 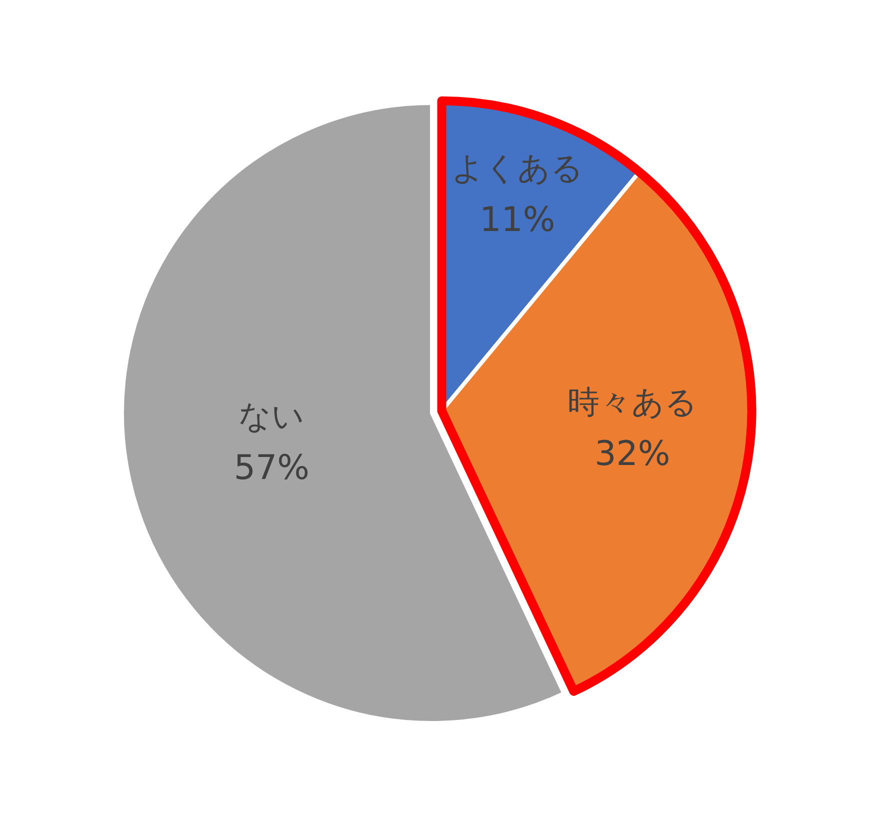 I want to click on data-label: 57%, so click(x=272, y=468).